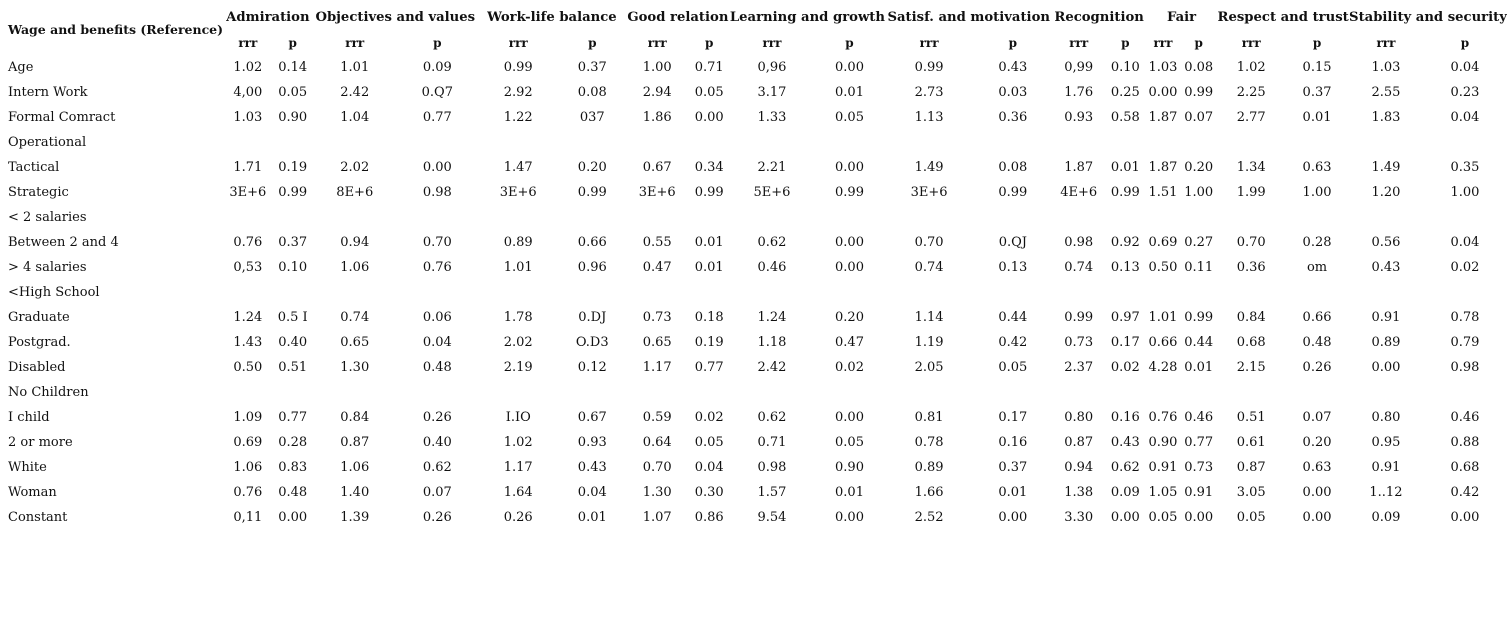 The width and height of the screenshot is (1507, 618). What do you see at coordinates (248, 267) in the screenshot?
I see `rrr-cell: 0,53` at bounding box center [248, 267].